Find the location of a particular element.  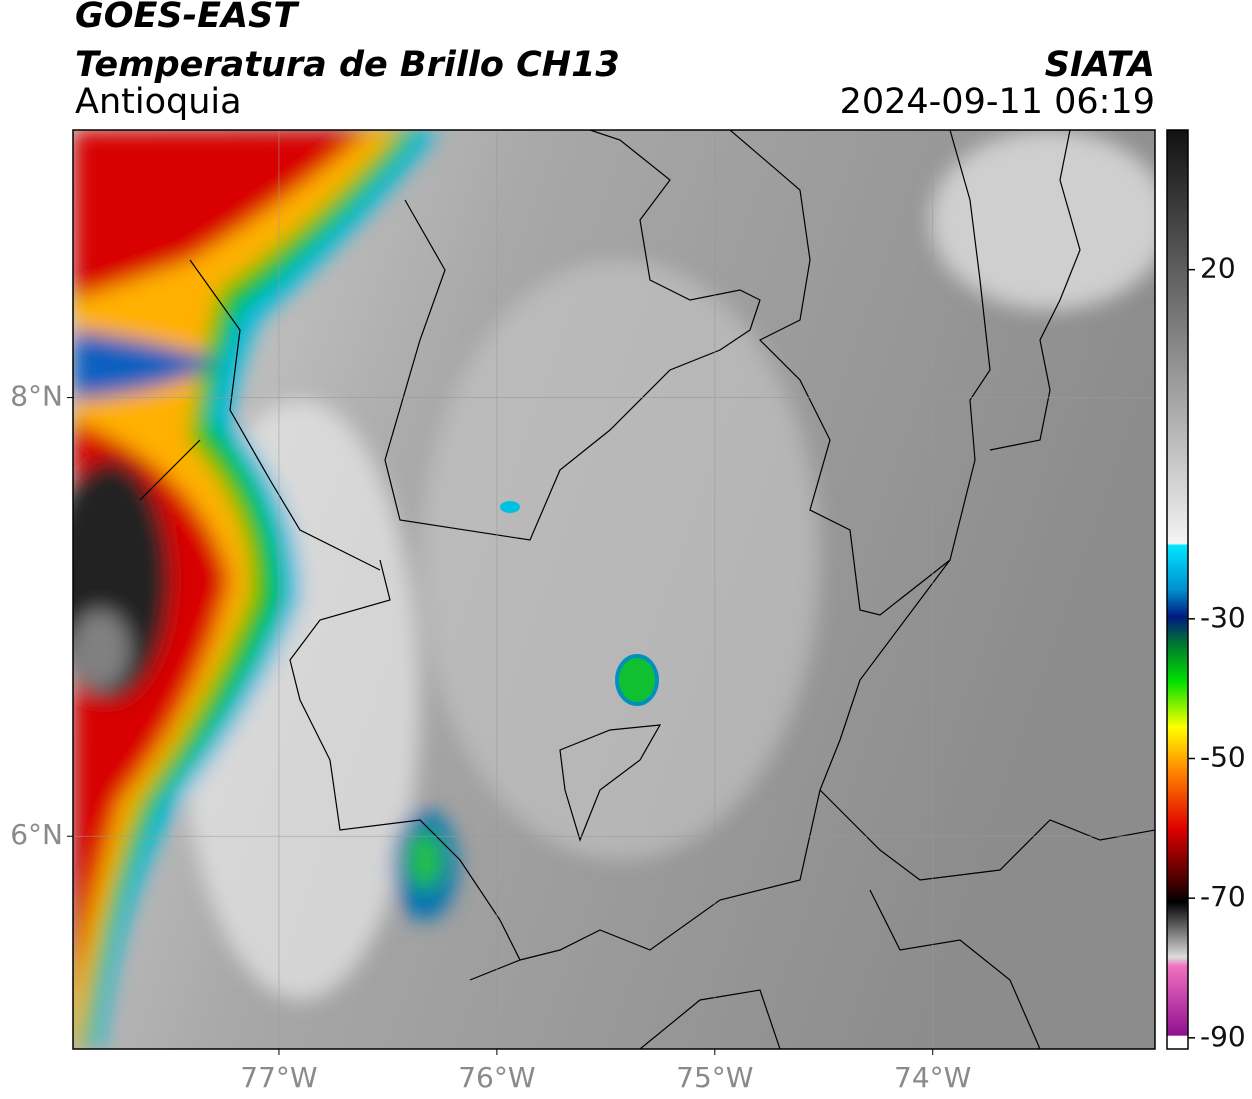

colorbar is located at coordinates (1177, 589).